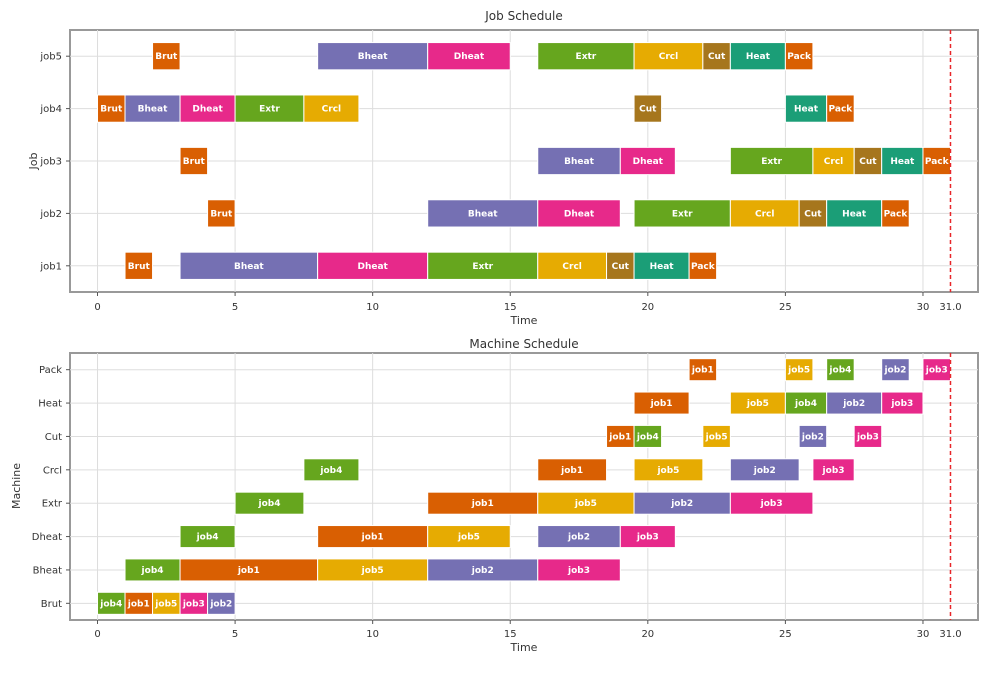 This screenshot has height=674, width=1000. Describe the element at coordinates (523, 16) in the screenshot. I see `chart-title: Job Schedule` at that location.